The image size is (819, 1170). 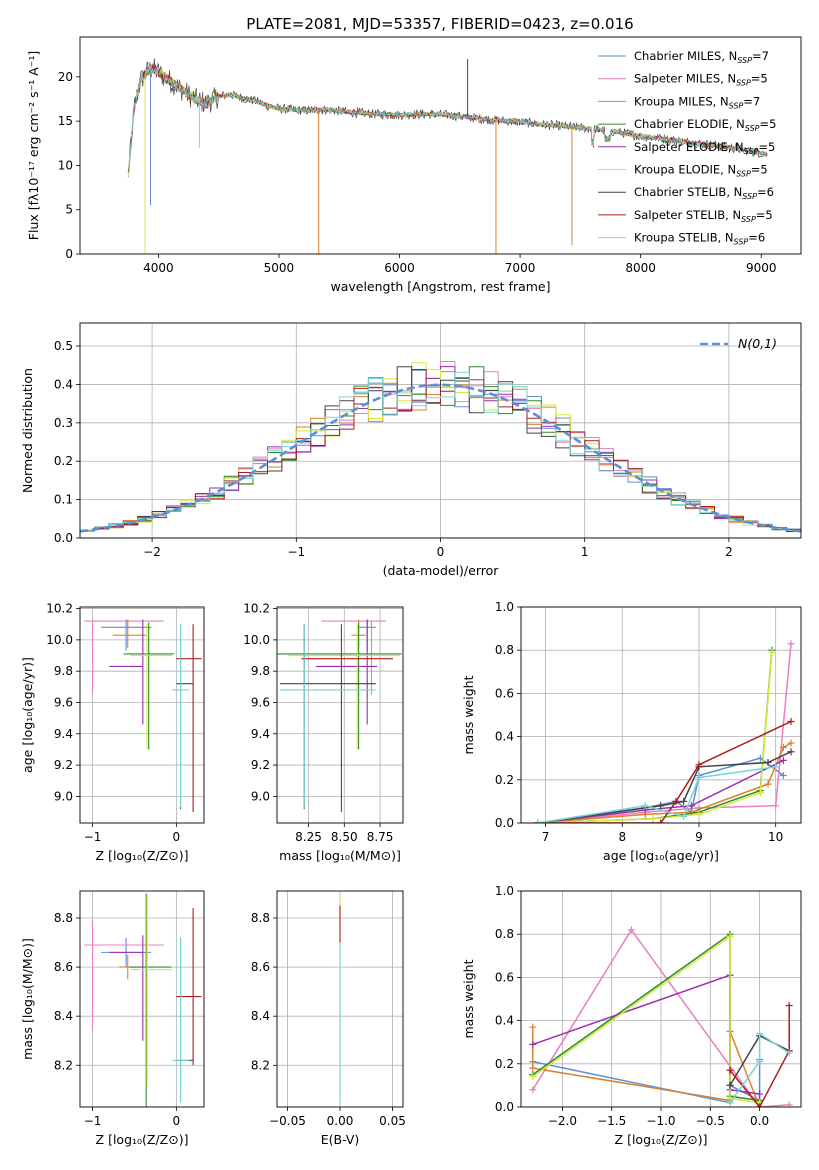 What do you see at coordinates (69, 254) in the screenshot?
I see `tick-label-y: 0` at bounding box center [69, 254].